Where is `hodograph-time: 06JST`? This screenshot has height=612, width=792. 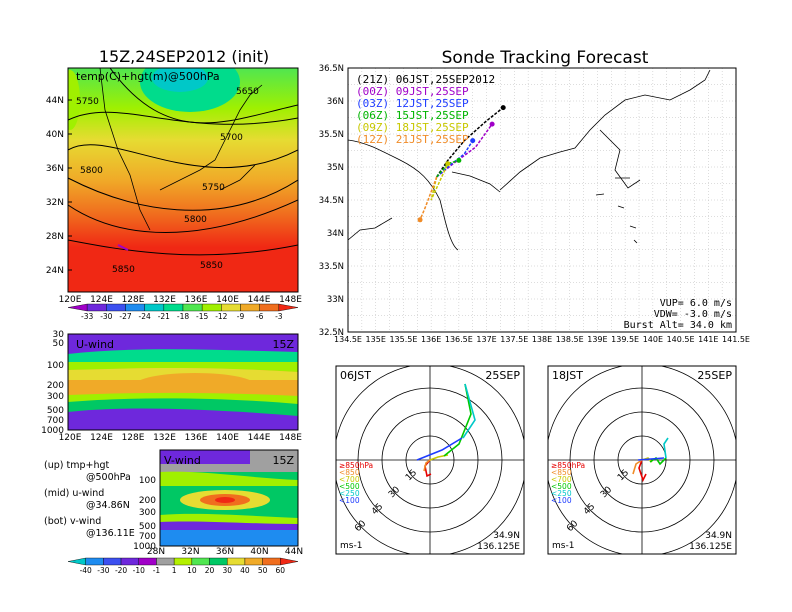
hodograph-time: 06JST is located at coordinates (355, 375).